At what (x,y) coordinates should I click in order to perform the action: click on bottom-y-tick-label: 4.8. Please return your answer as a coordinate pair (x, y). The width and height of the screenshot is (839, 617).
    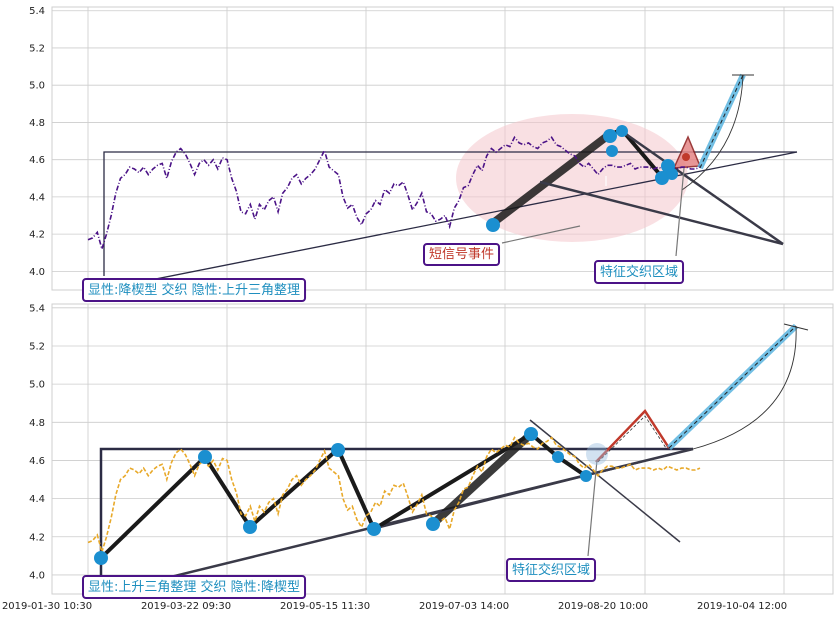
    Looking at the image, I should click on (37, 423).